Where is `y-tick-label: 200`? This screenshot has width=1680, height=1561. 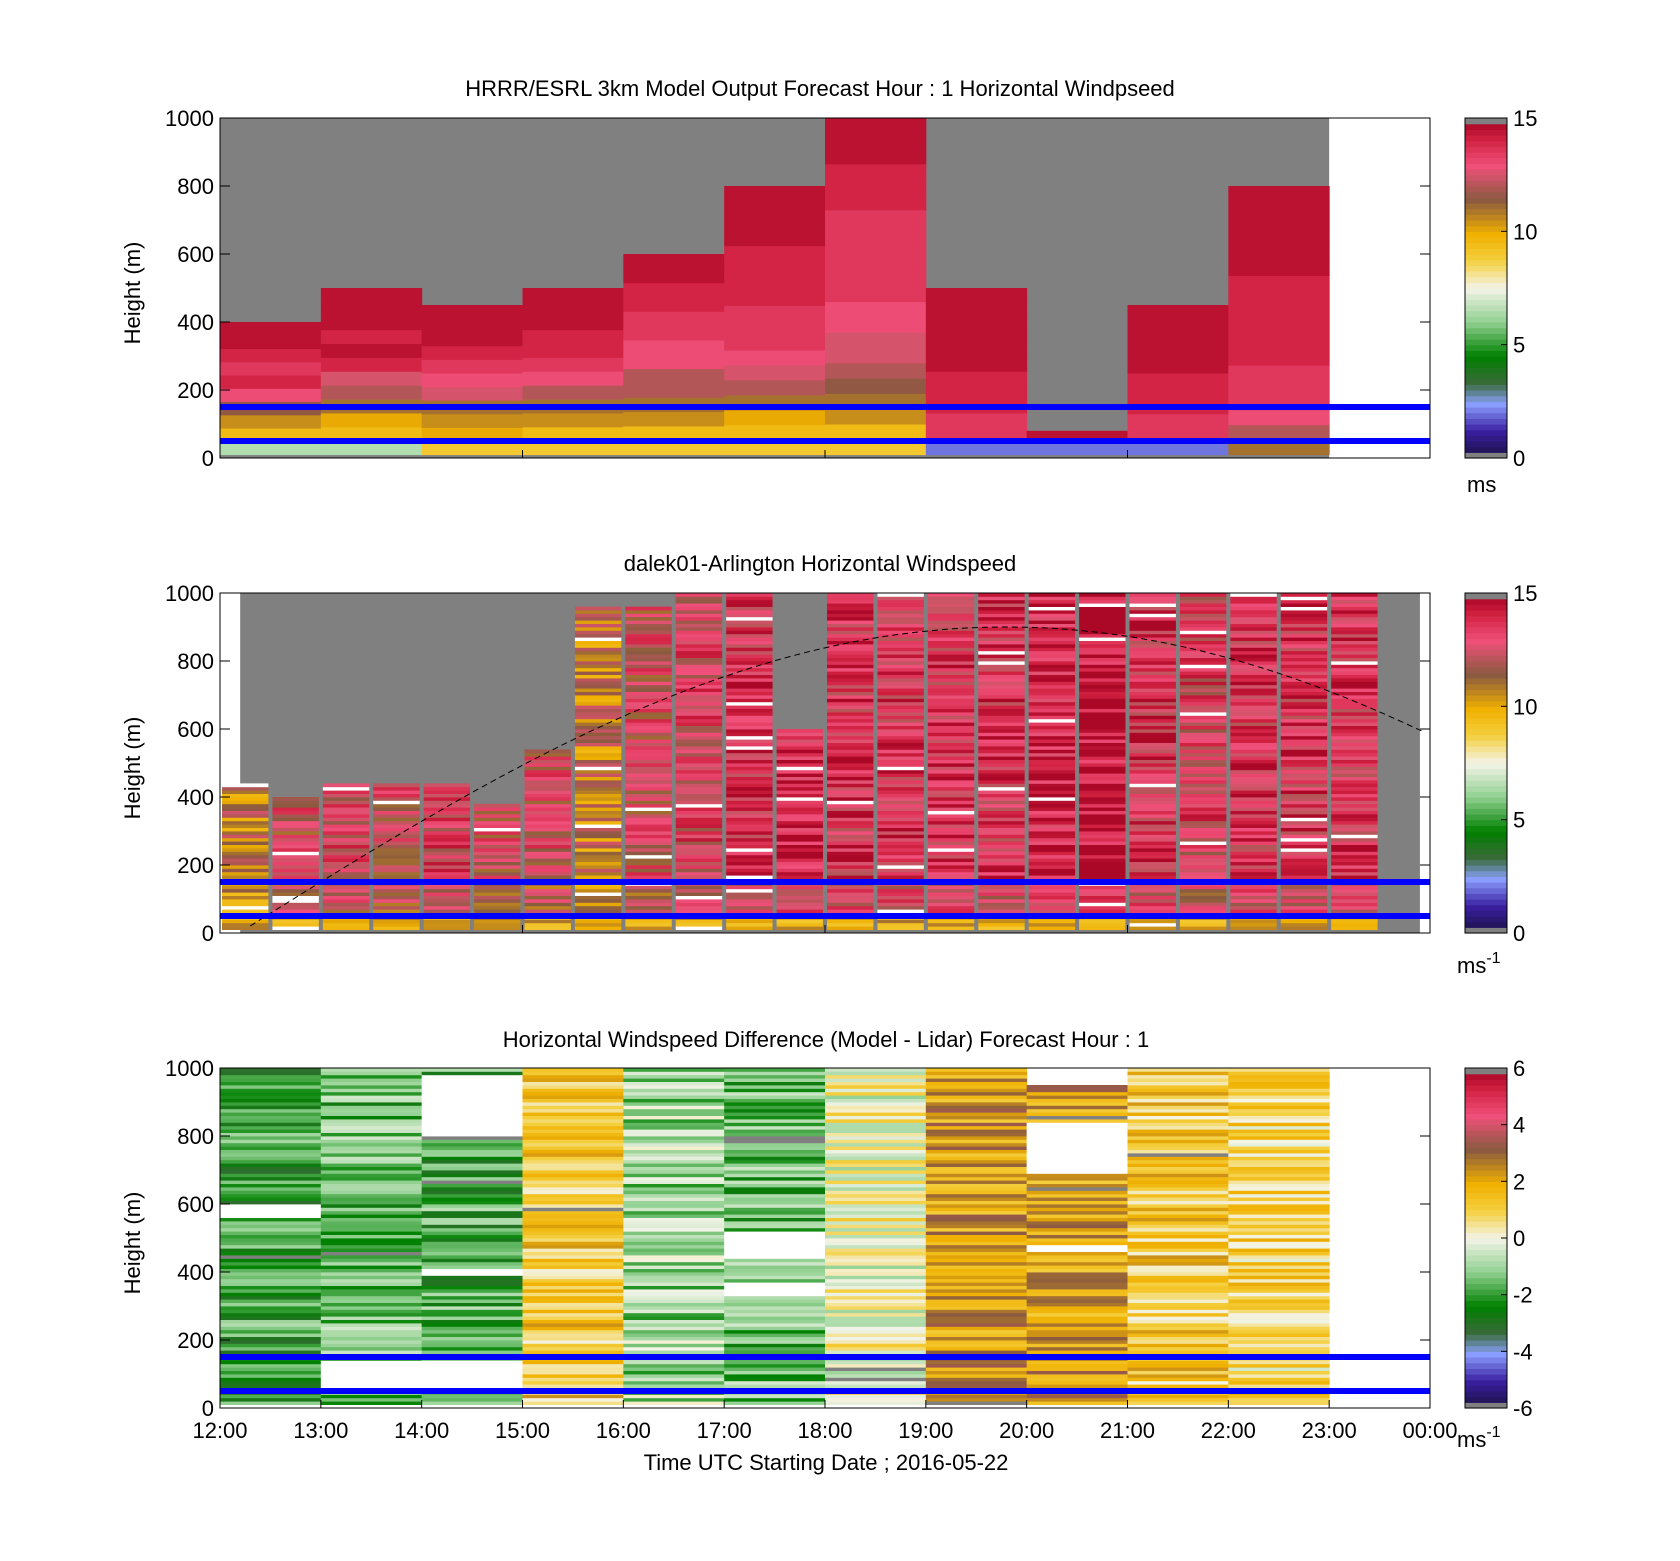
y-tick-label: 200 is located at coordinates (195, 865).